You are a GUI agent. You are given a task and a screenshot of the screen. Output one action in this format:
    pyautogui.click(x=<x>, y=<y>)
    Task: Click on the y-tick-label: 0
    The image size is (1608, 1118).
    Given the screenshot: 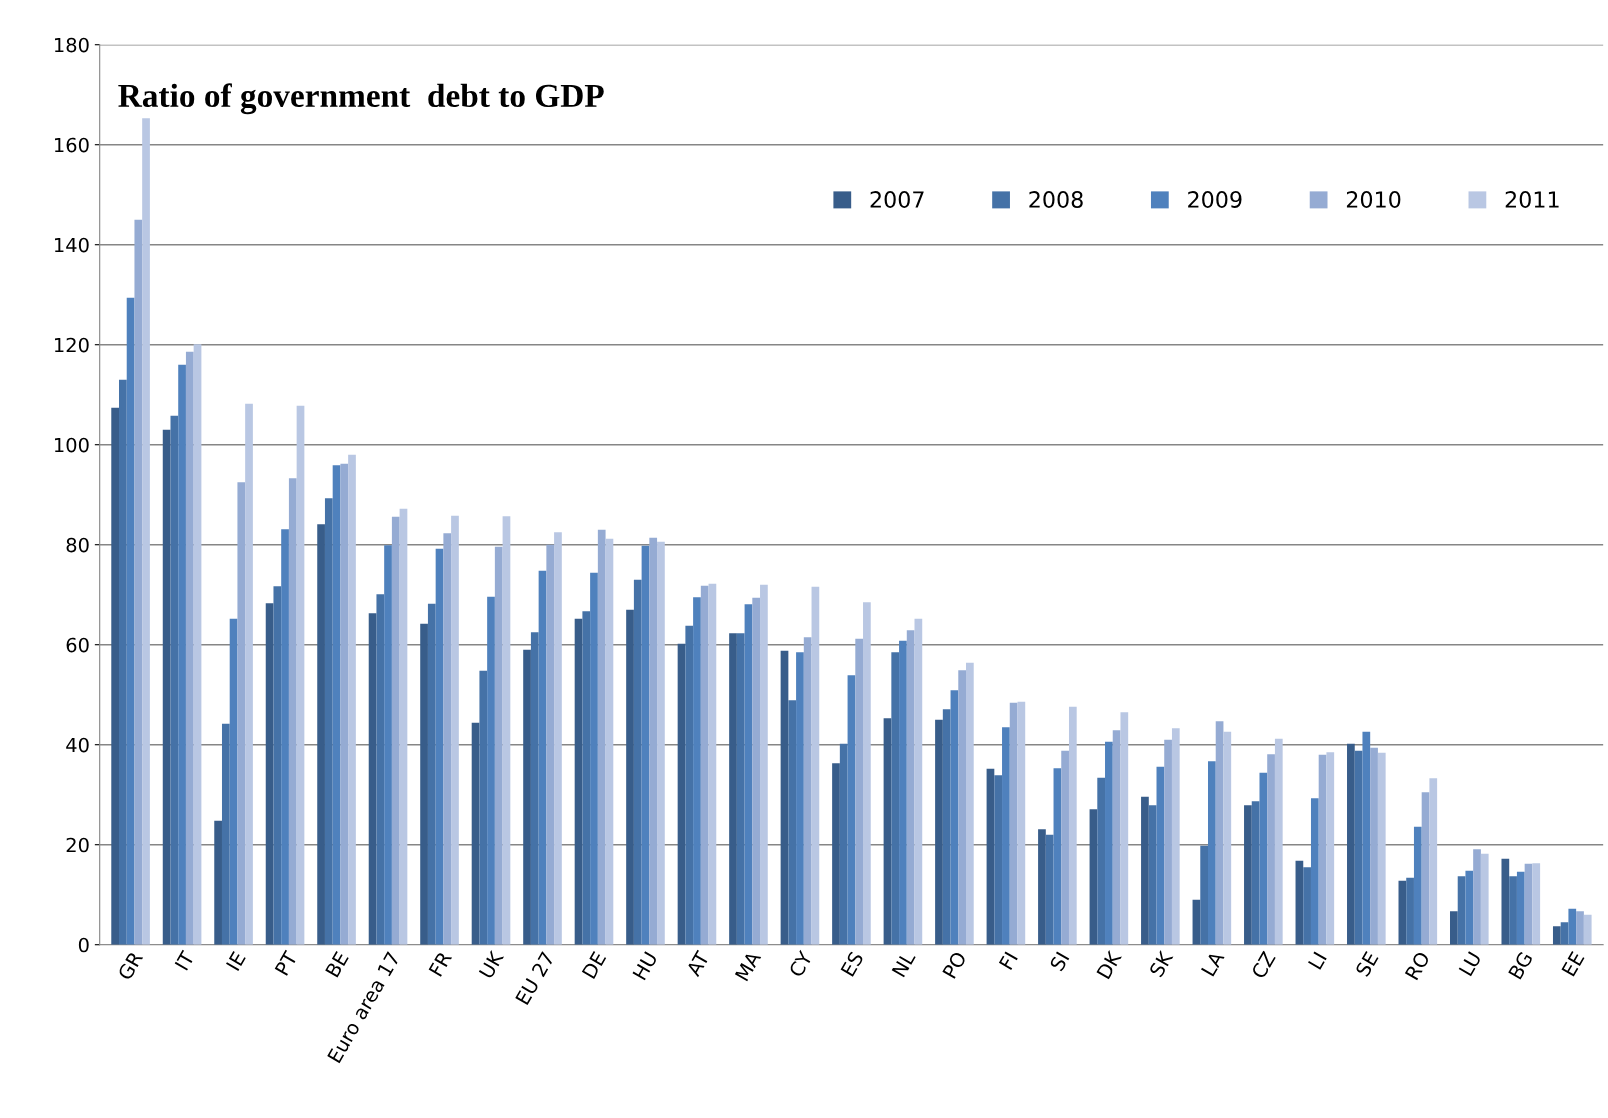 What is the action you would take?
    pyautogui.click(x=83, y=945)
    